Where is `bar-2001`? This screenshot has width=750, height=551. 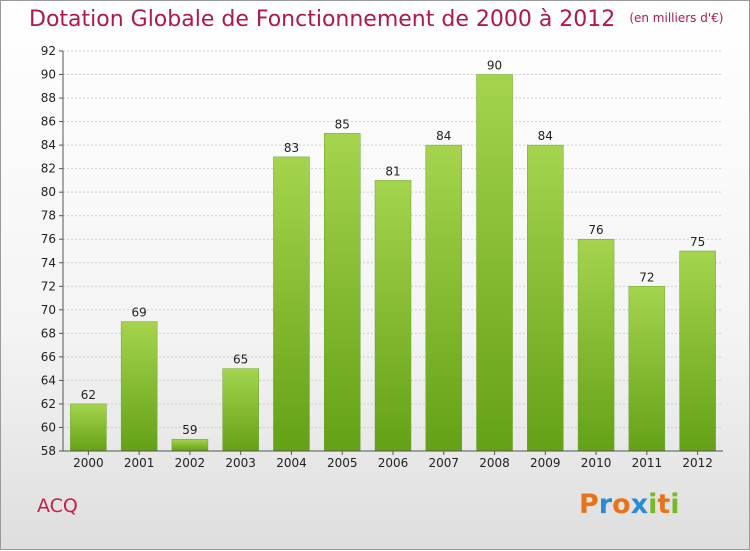 bar-2001 is located at coordinates (139, 386).